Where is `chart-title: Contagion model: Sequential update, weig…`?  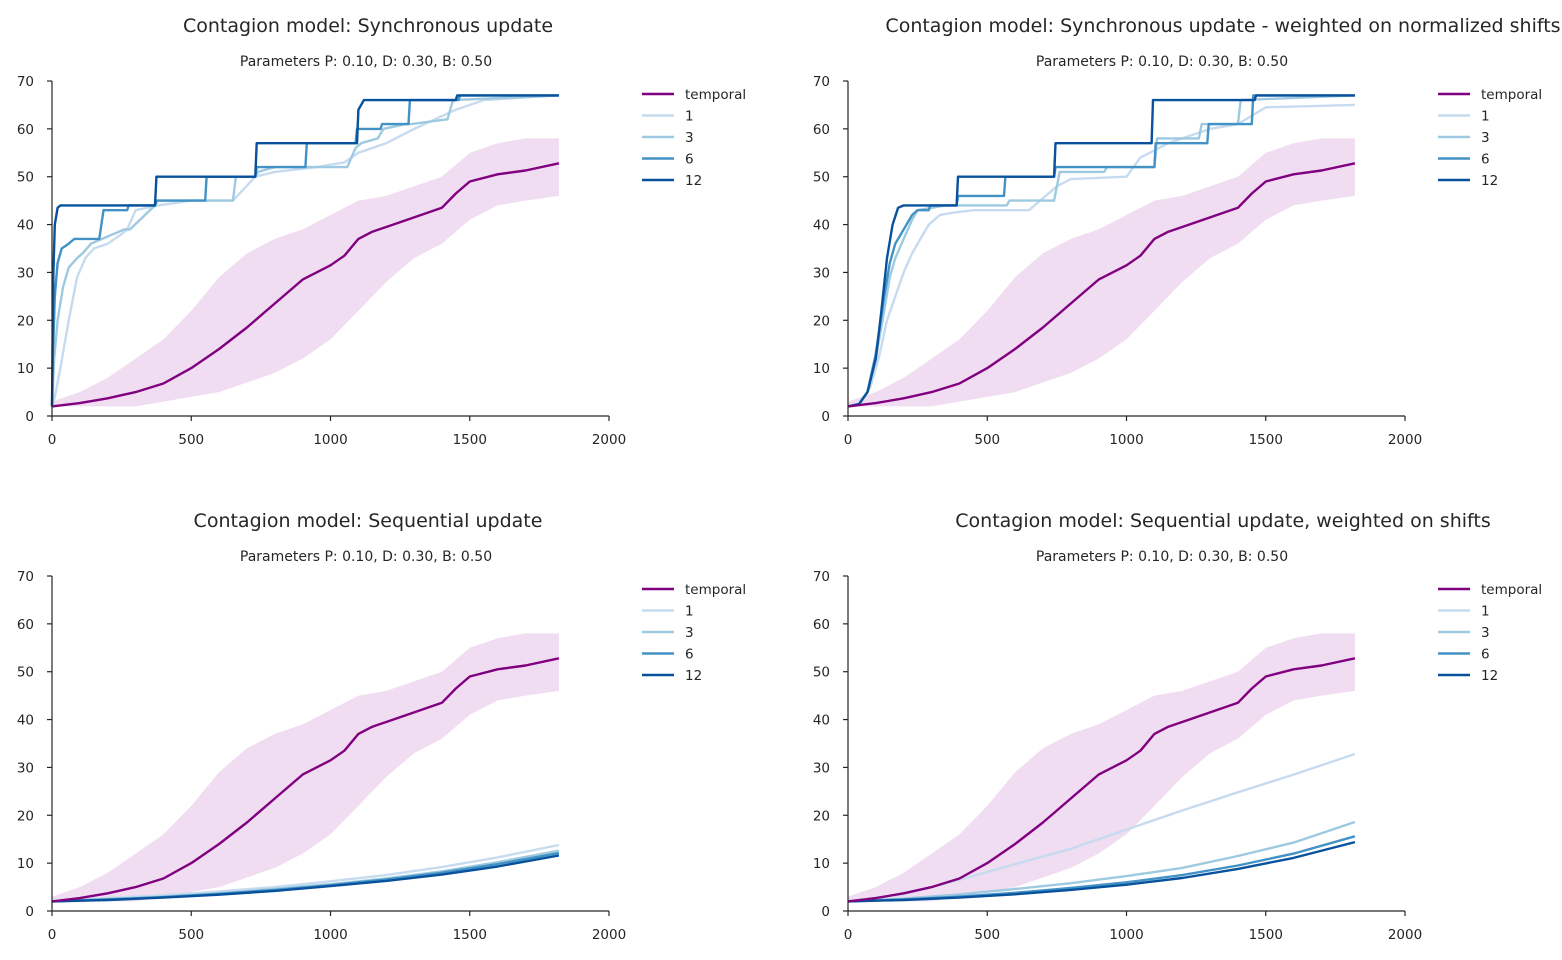 chart-title: Contagion model: Sequential update, weig… is located at coordinates (1222, 521).